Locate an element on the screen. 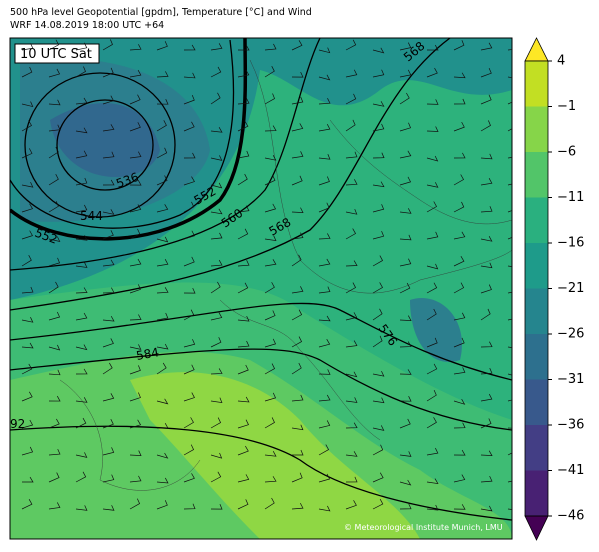 The width and height of the screenshot is (599, 552). time-label-box is located at coordinates (57, 53).